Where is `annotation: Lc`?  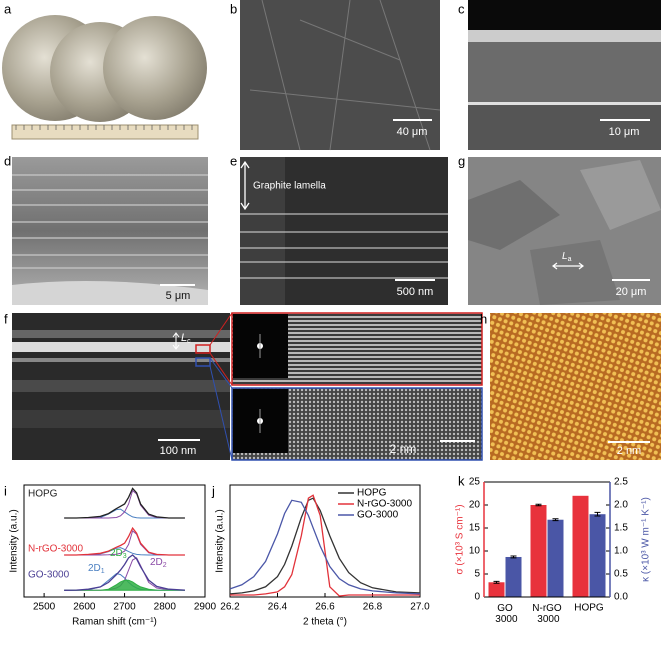 annotation: Lc is located at coordinates (186, 338).